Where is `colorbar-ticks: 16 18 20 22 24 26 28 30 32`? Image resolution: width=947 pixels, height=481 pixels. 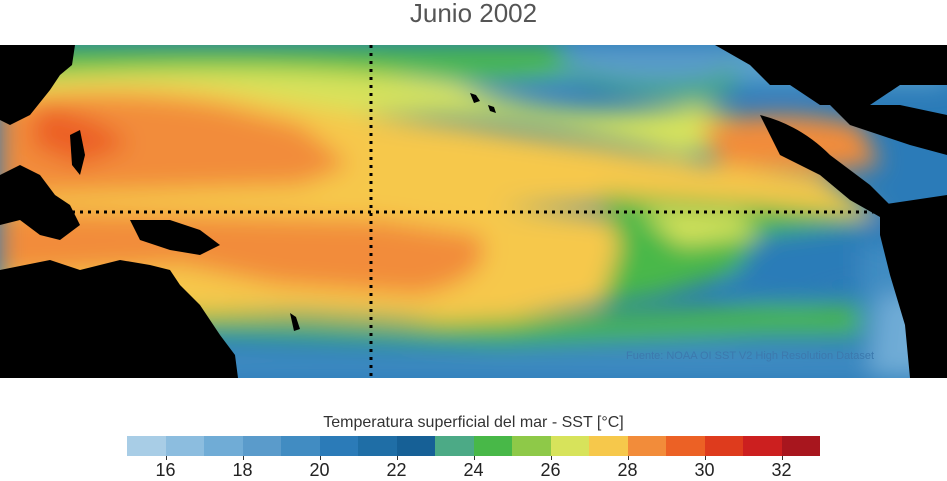
colorbar-ticks: 16 18 20 22 24 26 28 30 32 is located at coordinates (473, 468).